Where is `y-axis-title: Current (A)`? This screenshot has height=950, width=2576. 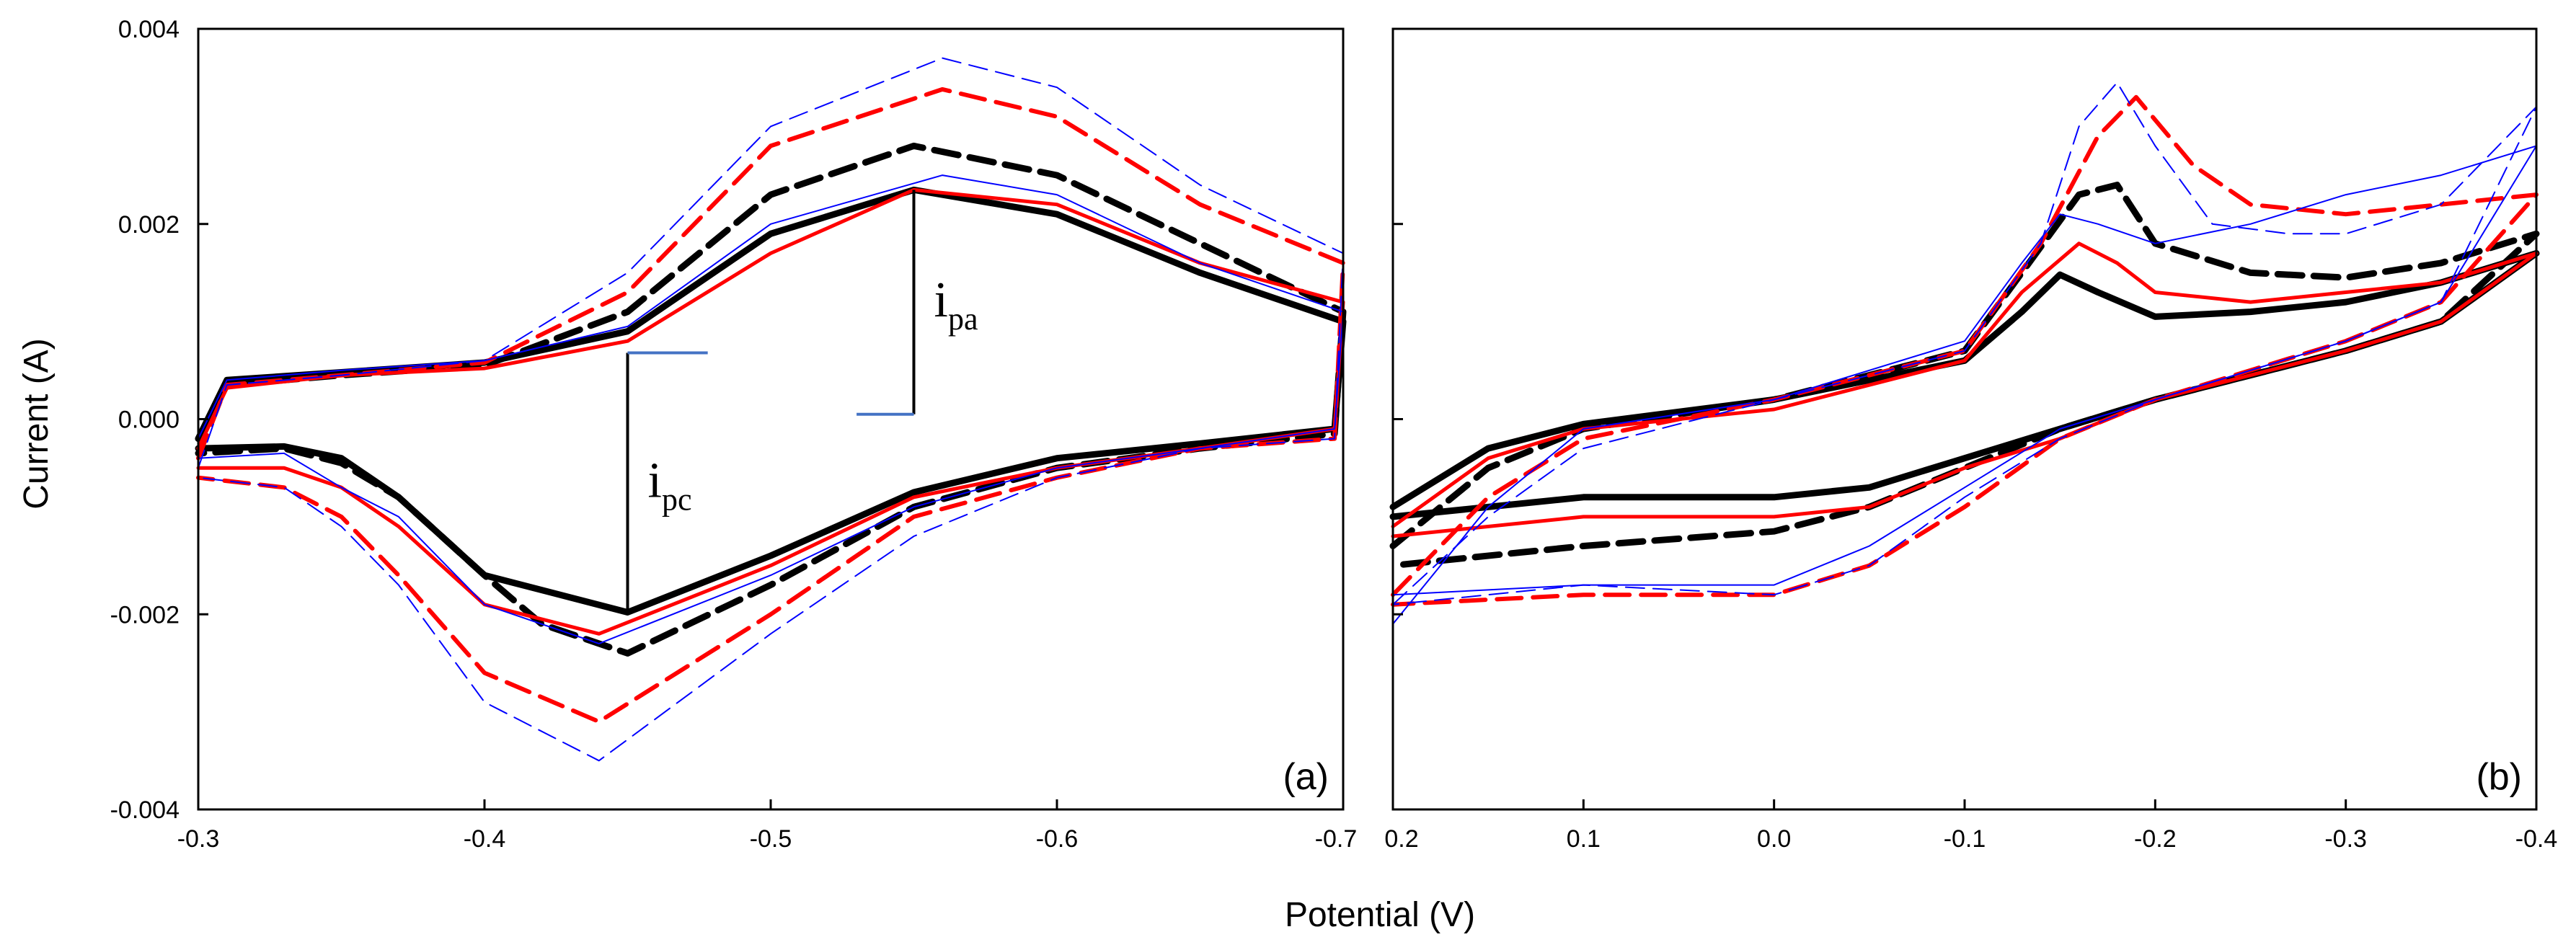 y-axis-title: Current (A) is located at coordinates (36, 423).